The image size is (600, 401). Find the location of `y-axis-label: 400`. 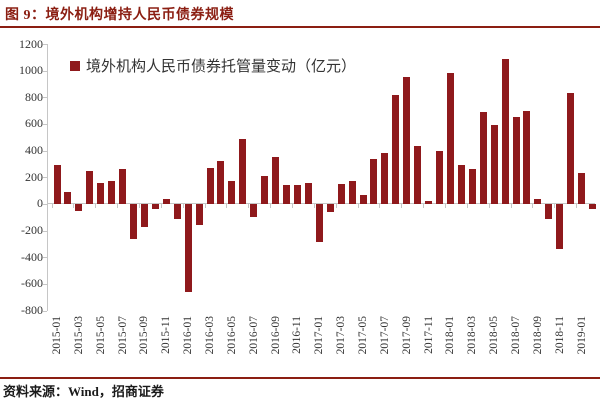

y-axis-label: 400 is located at coordinates (34, 150).